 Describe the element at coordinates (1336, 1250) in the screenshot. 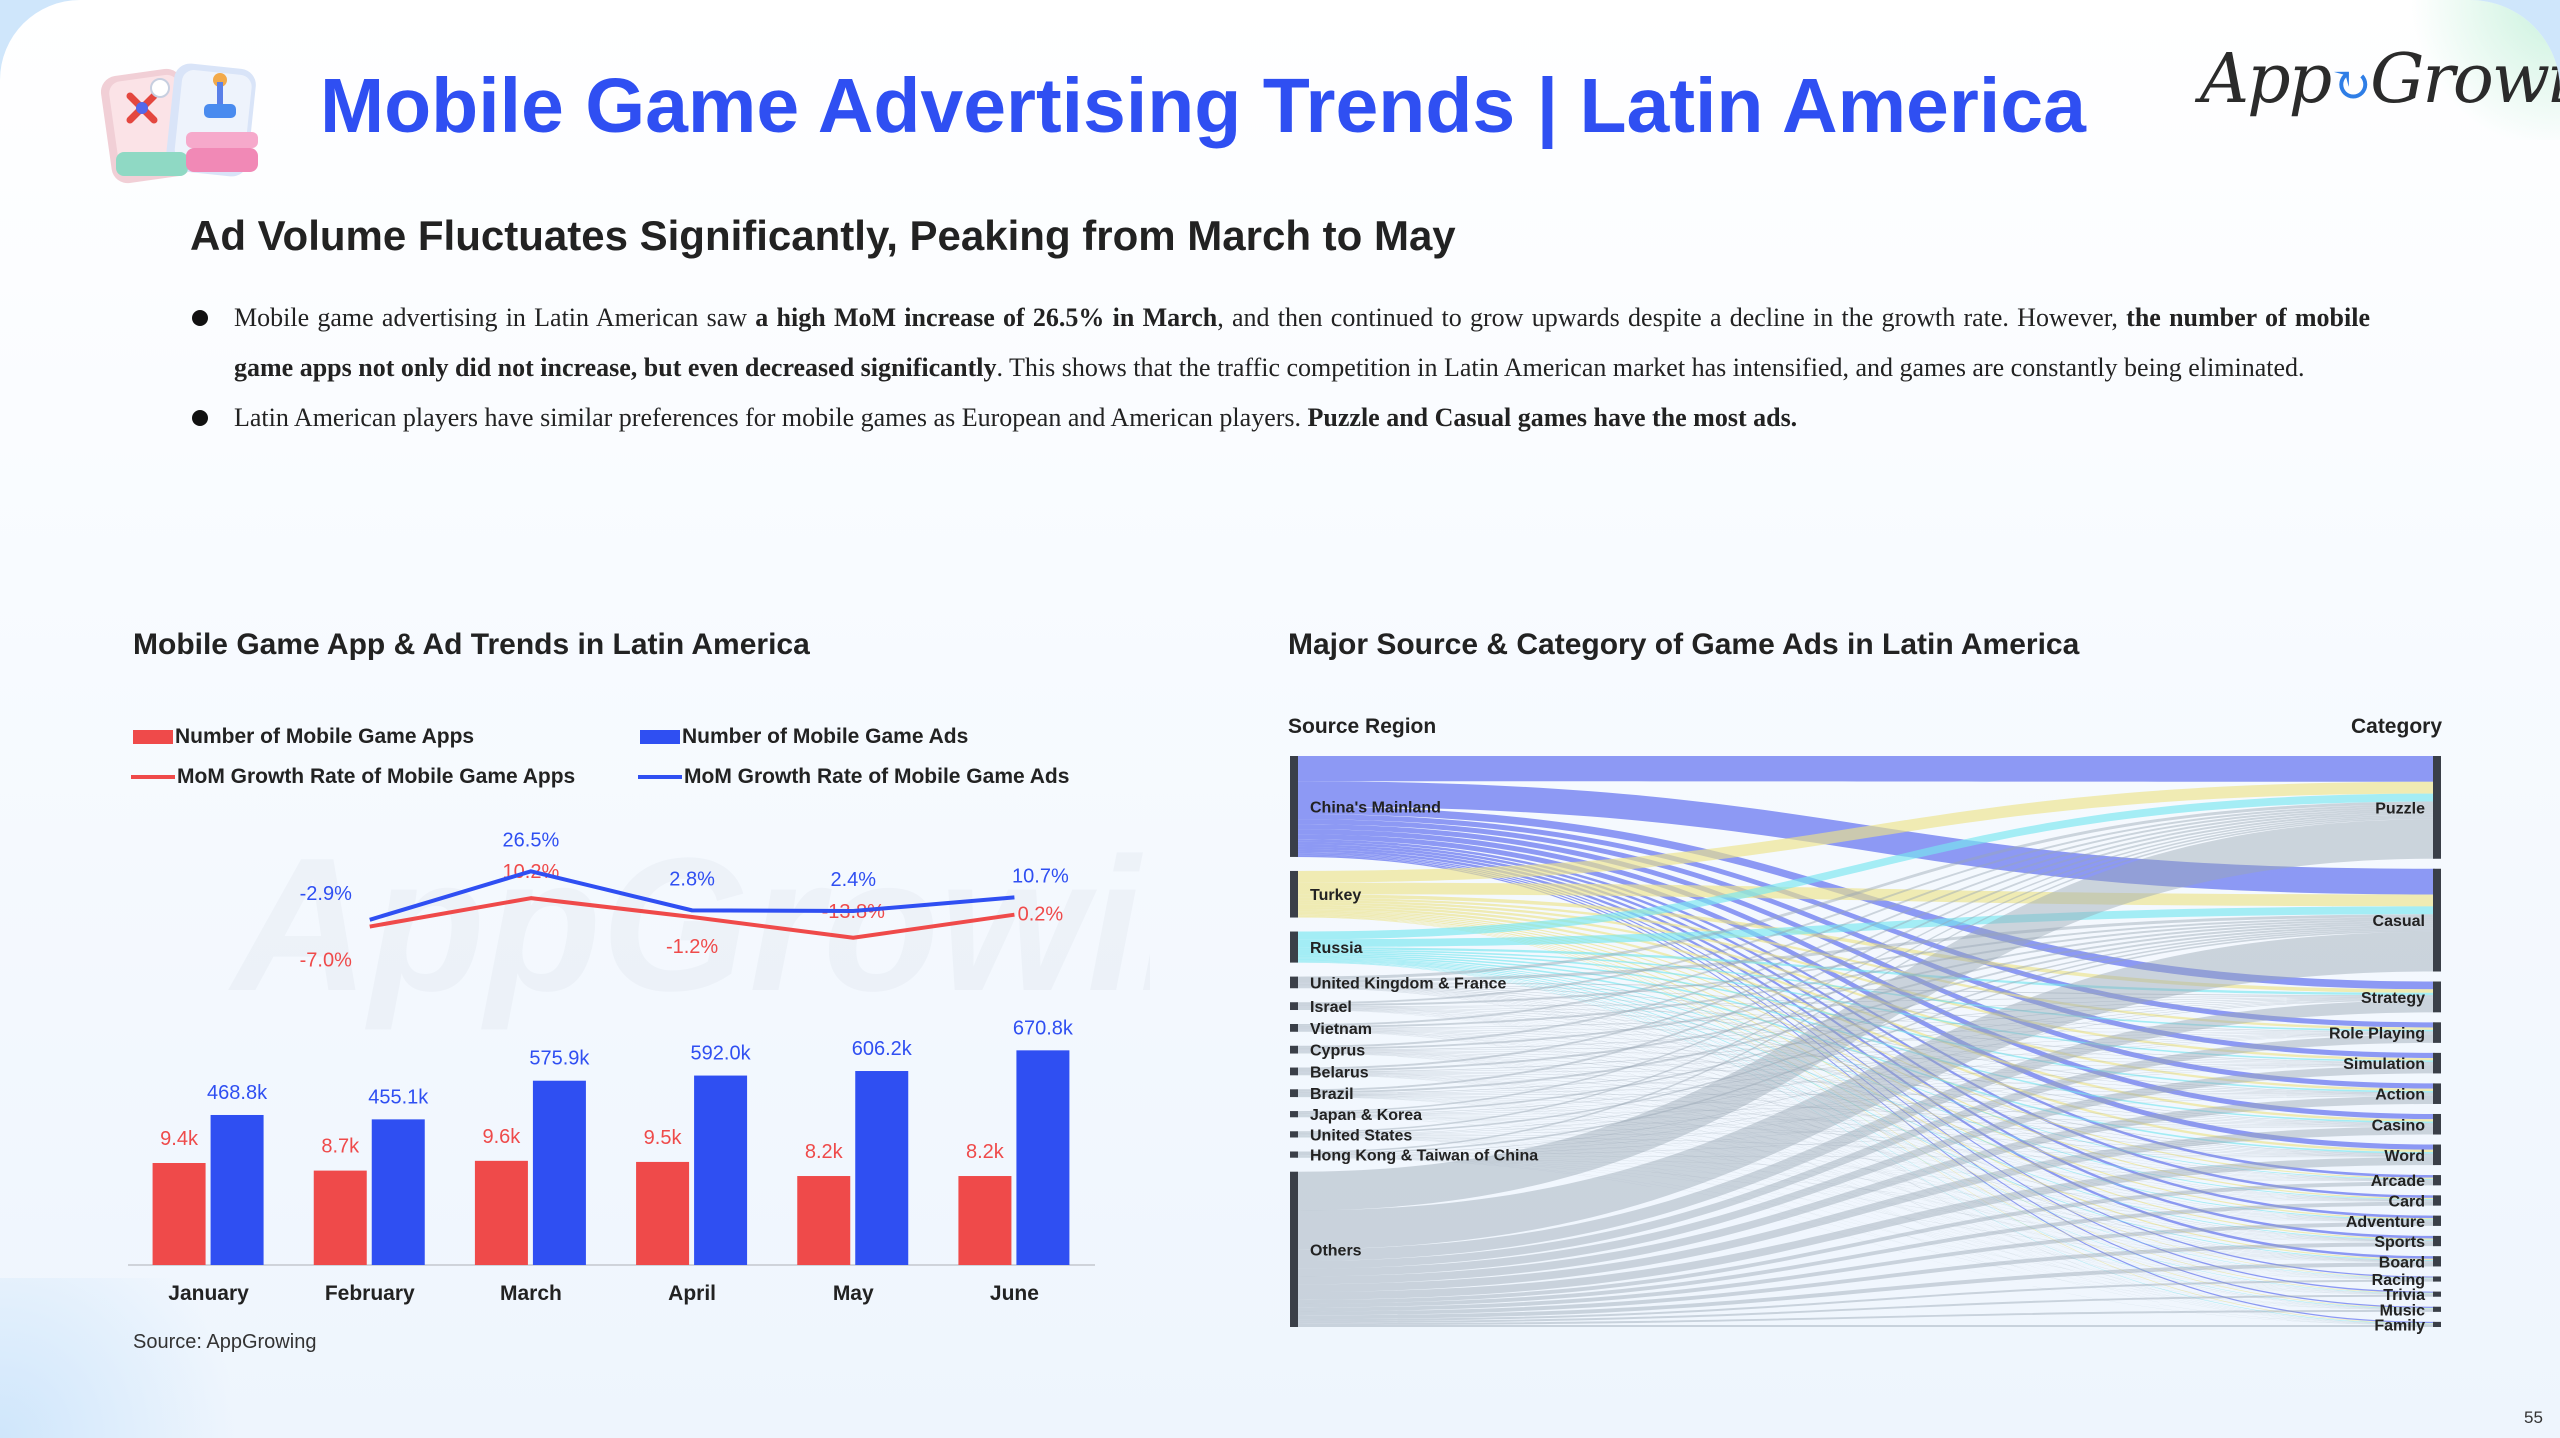

I see `source-label: Others` at that location.